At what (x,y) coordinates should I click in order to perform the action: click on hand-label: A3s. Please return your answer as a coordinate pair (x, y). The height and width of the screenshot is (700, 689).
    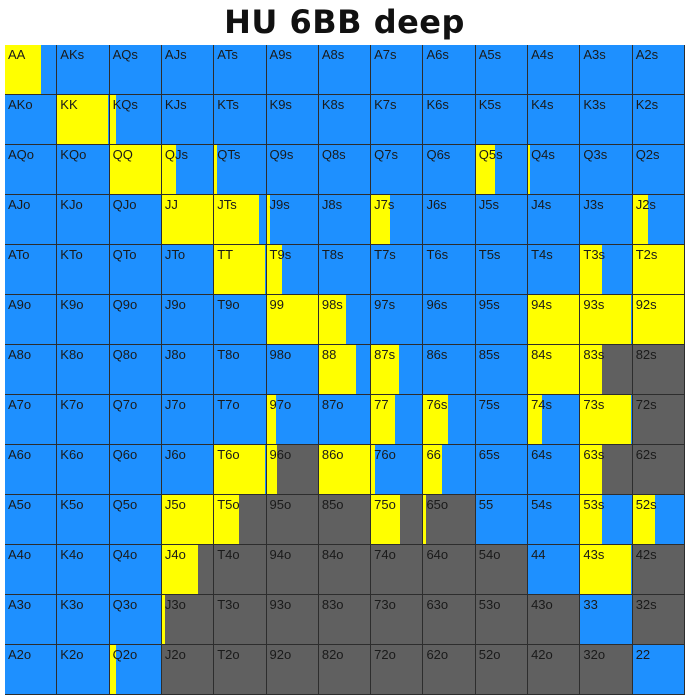
    Looking at the image, I should click on (594, 54).